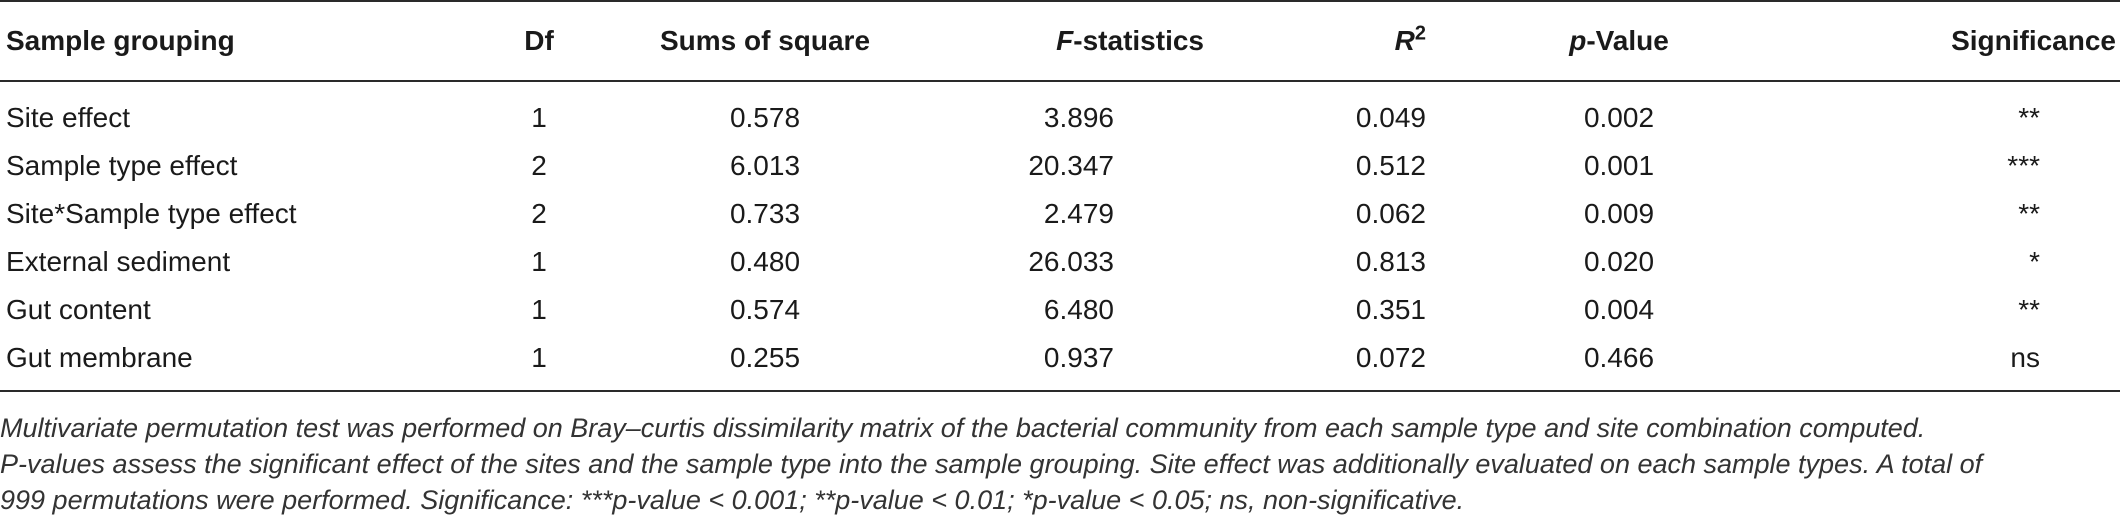 The width and height of the screenshot is (2120, 518). I want to click on header-sums-of-square: Sums of square, so click(765, 41).